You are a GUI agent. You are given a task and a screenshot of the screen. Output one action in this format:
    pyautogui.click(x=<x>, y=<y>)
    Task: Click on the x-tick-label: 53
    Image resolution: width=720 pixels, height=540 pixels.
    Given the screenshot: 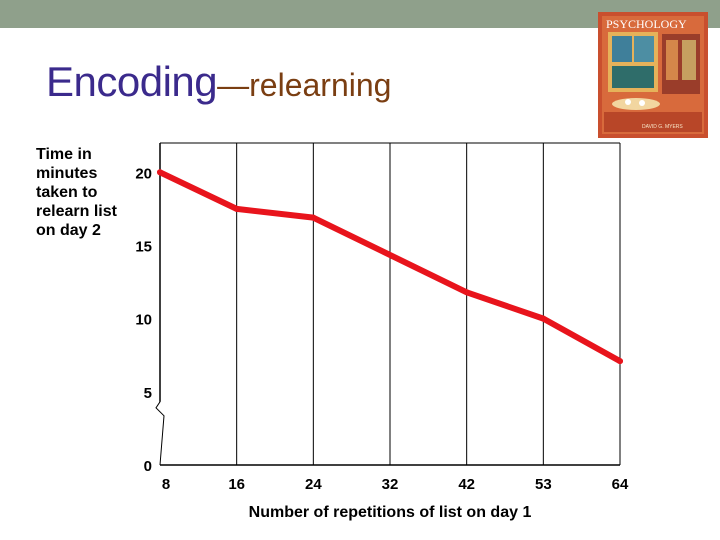 What is the action you would take?
    pyautogui.click(x=543, y=484)
    